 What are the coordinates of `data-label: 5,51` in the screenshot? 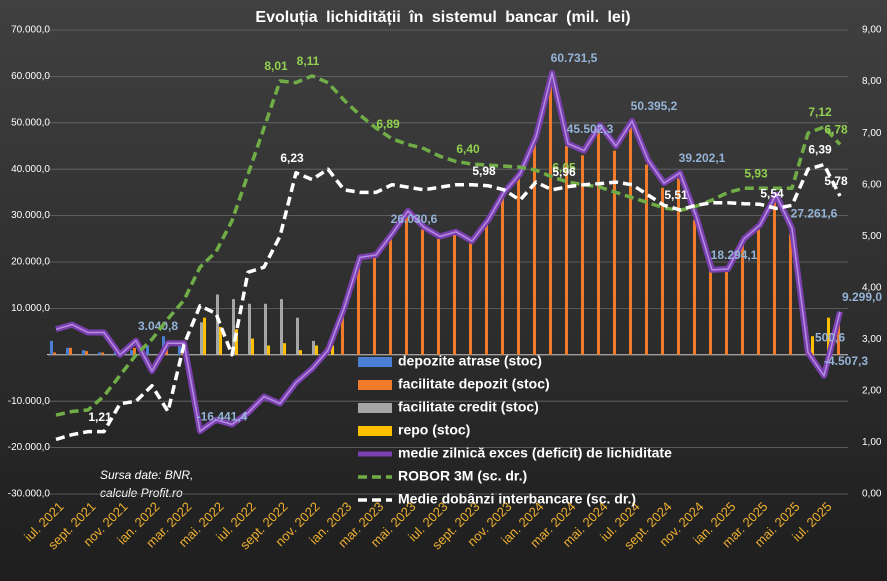 It's located at (676, 195).